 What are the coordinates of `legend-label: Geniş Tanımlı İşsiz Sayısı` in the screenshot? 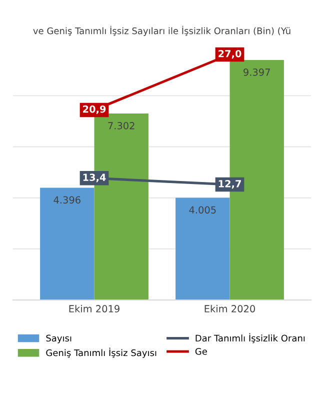 It's located at (101, 353).